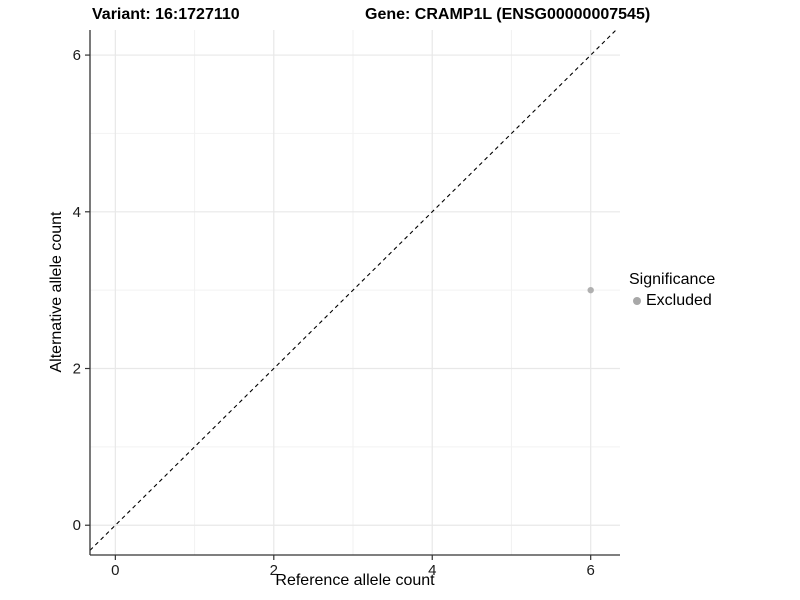 The image size is (800, 600). What do you see at coordinates (355, 580) in the screenshot?
I see `x-axis-title: Reference allele count` at bounding box center [355, 580].